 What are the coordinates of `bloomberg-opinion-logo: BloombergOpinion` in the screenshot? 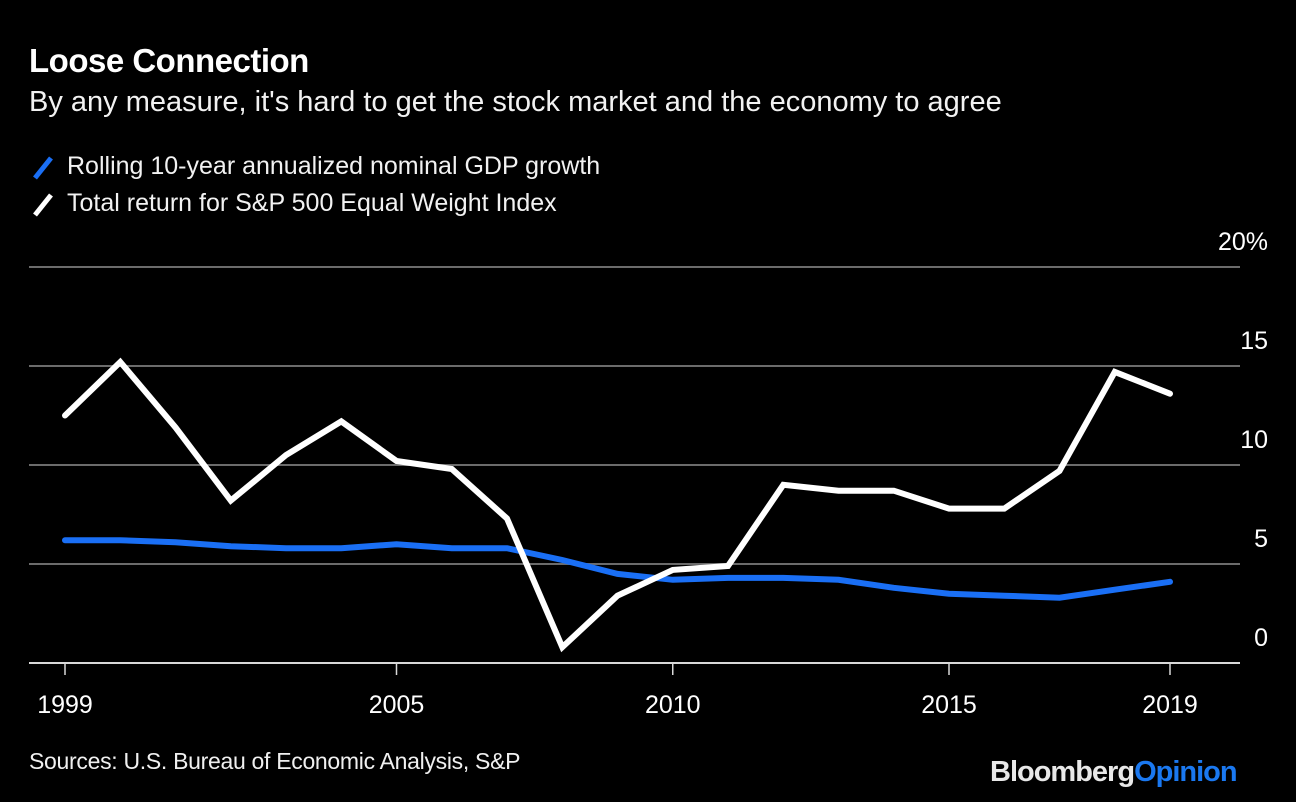 It's located at (1114, 772).